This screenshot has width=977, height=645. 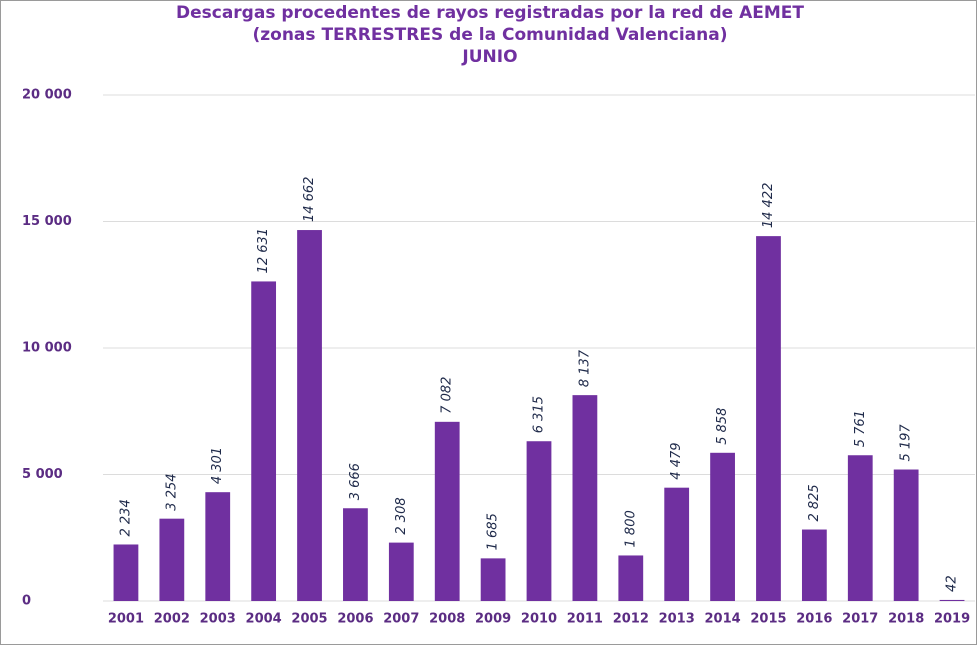 What do you see at coordinates (768, 206) in the screenshot?
I see `data-label: 14 422` at bounding box center [768, 206].